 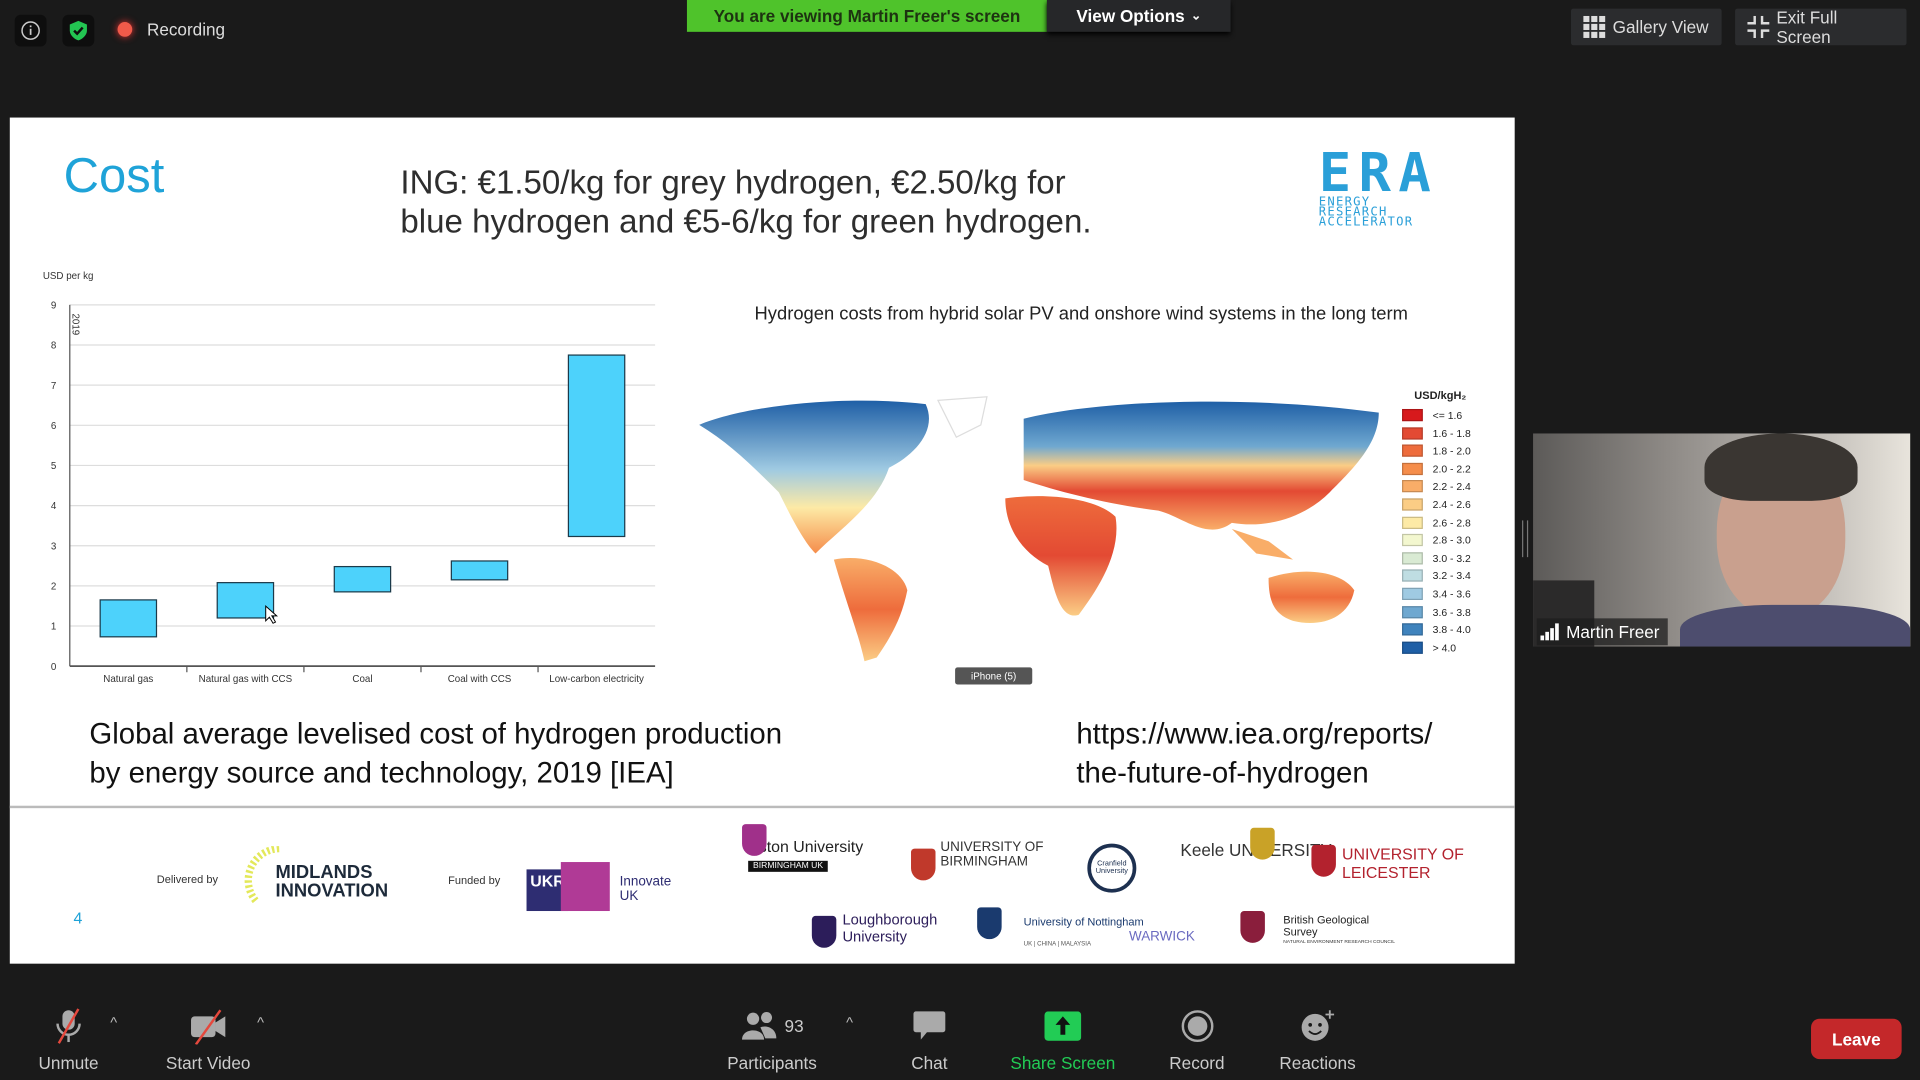 I want to click on university-of-birmingham-logo: UNIVERSITY OF BIRMINGHAM, so click(x=992, y=855).